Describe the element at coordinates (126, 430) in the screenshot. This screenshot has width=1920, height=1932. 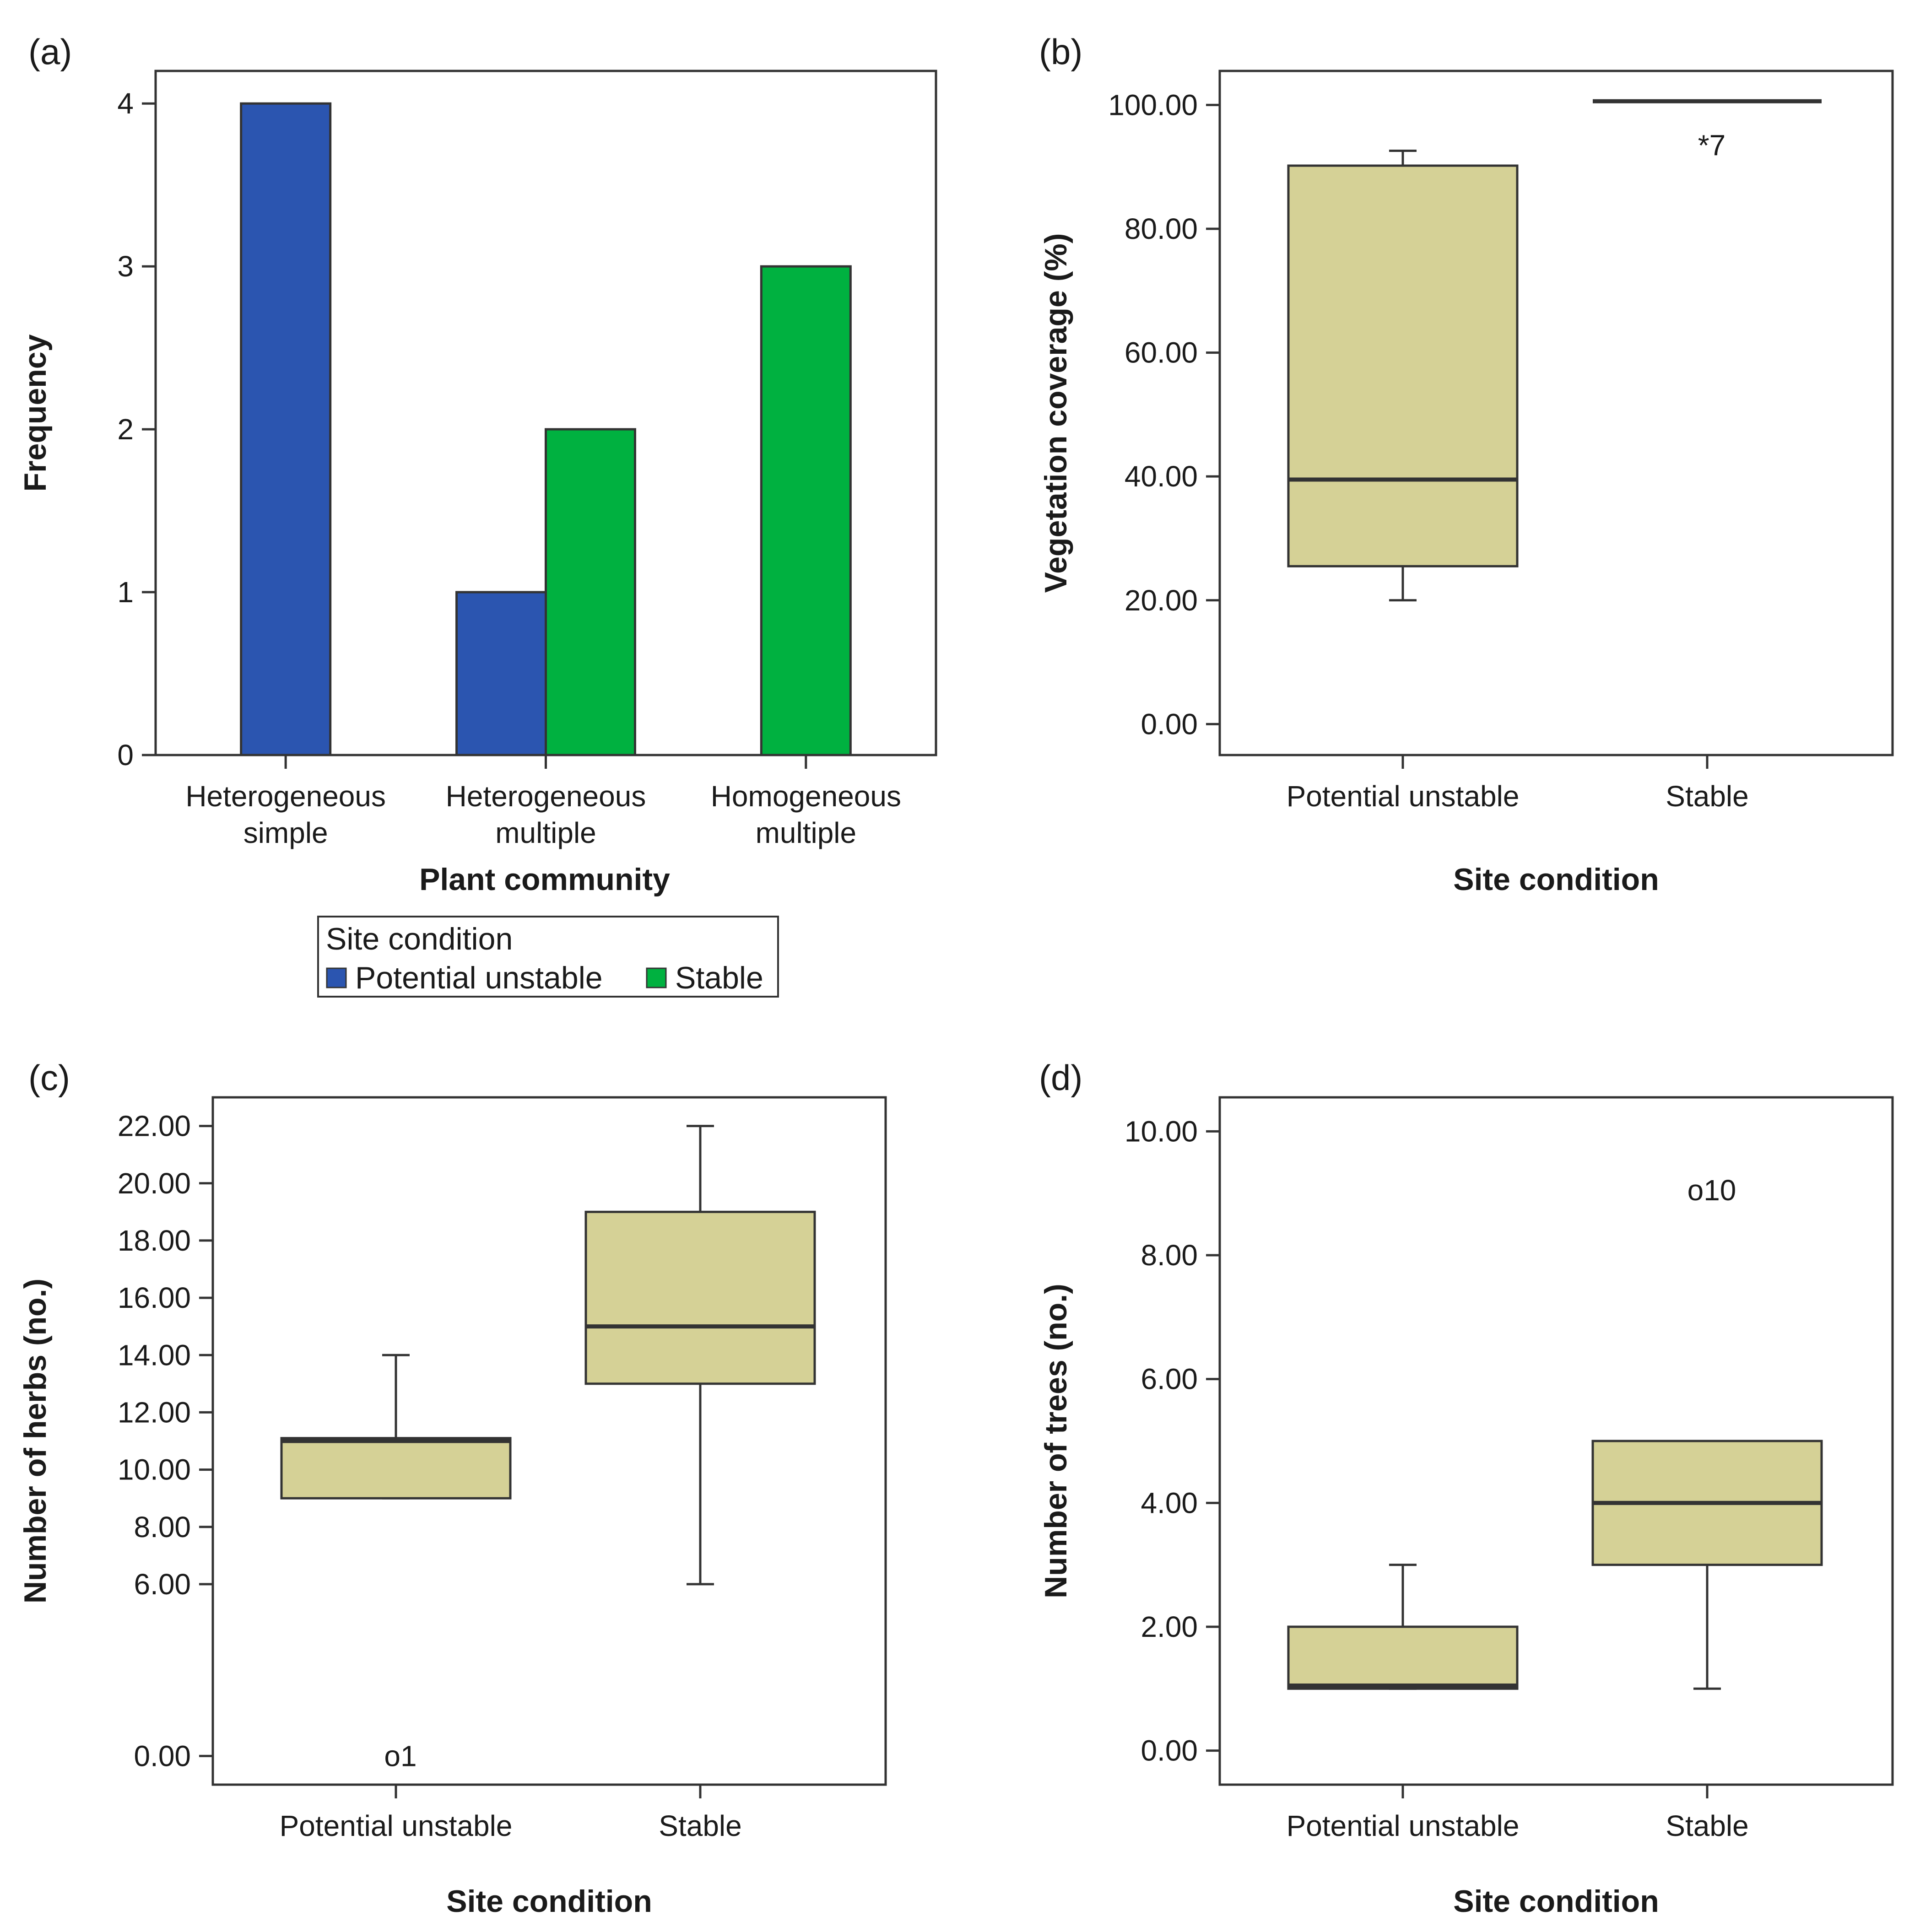
I see `y-tick-label: 2` at that location.